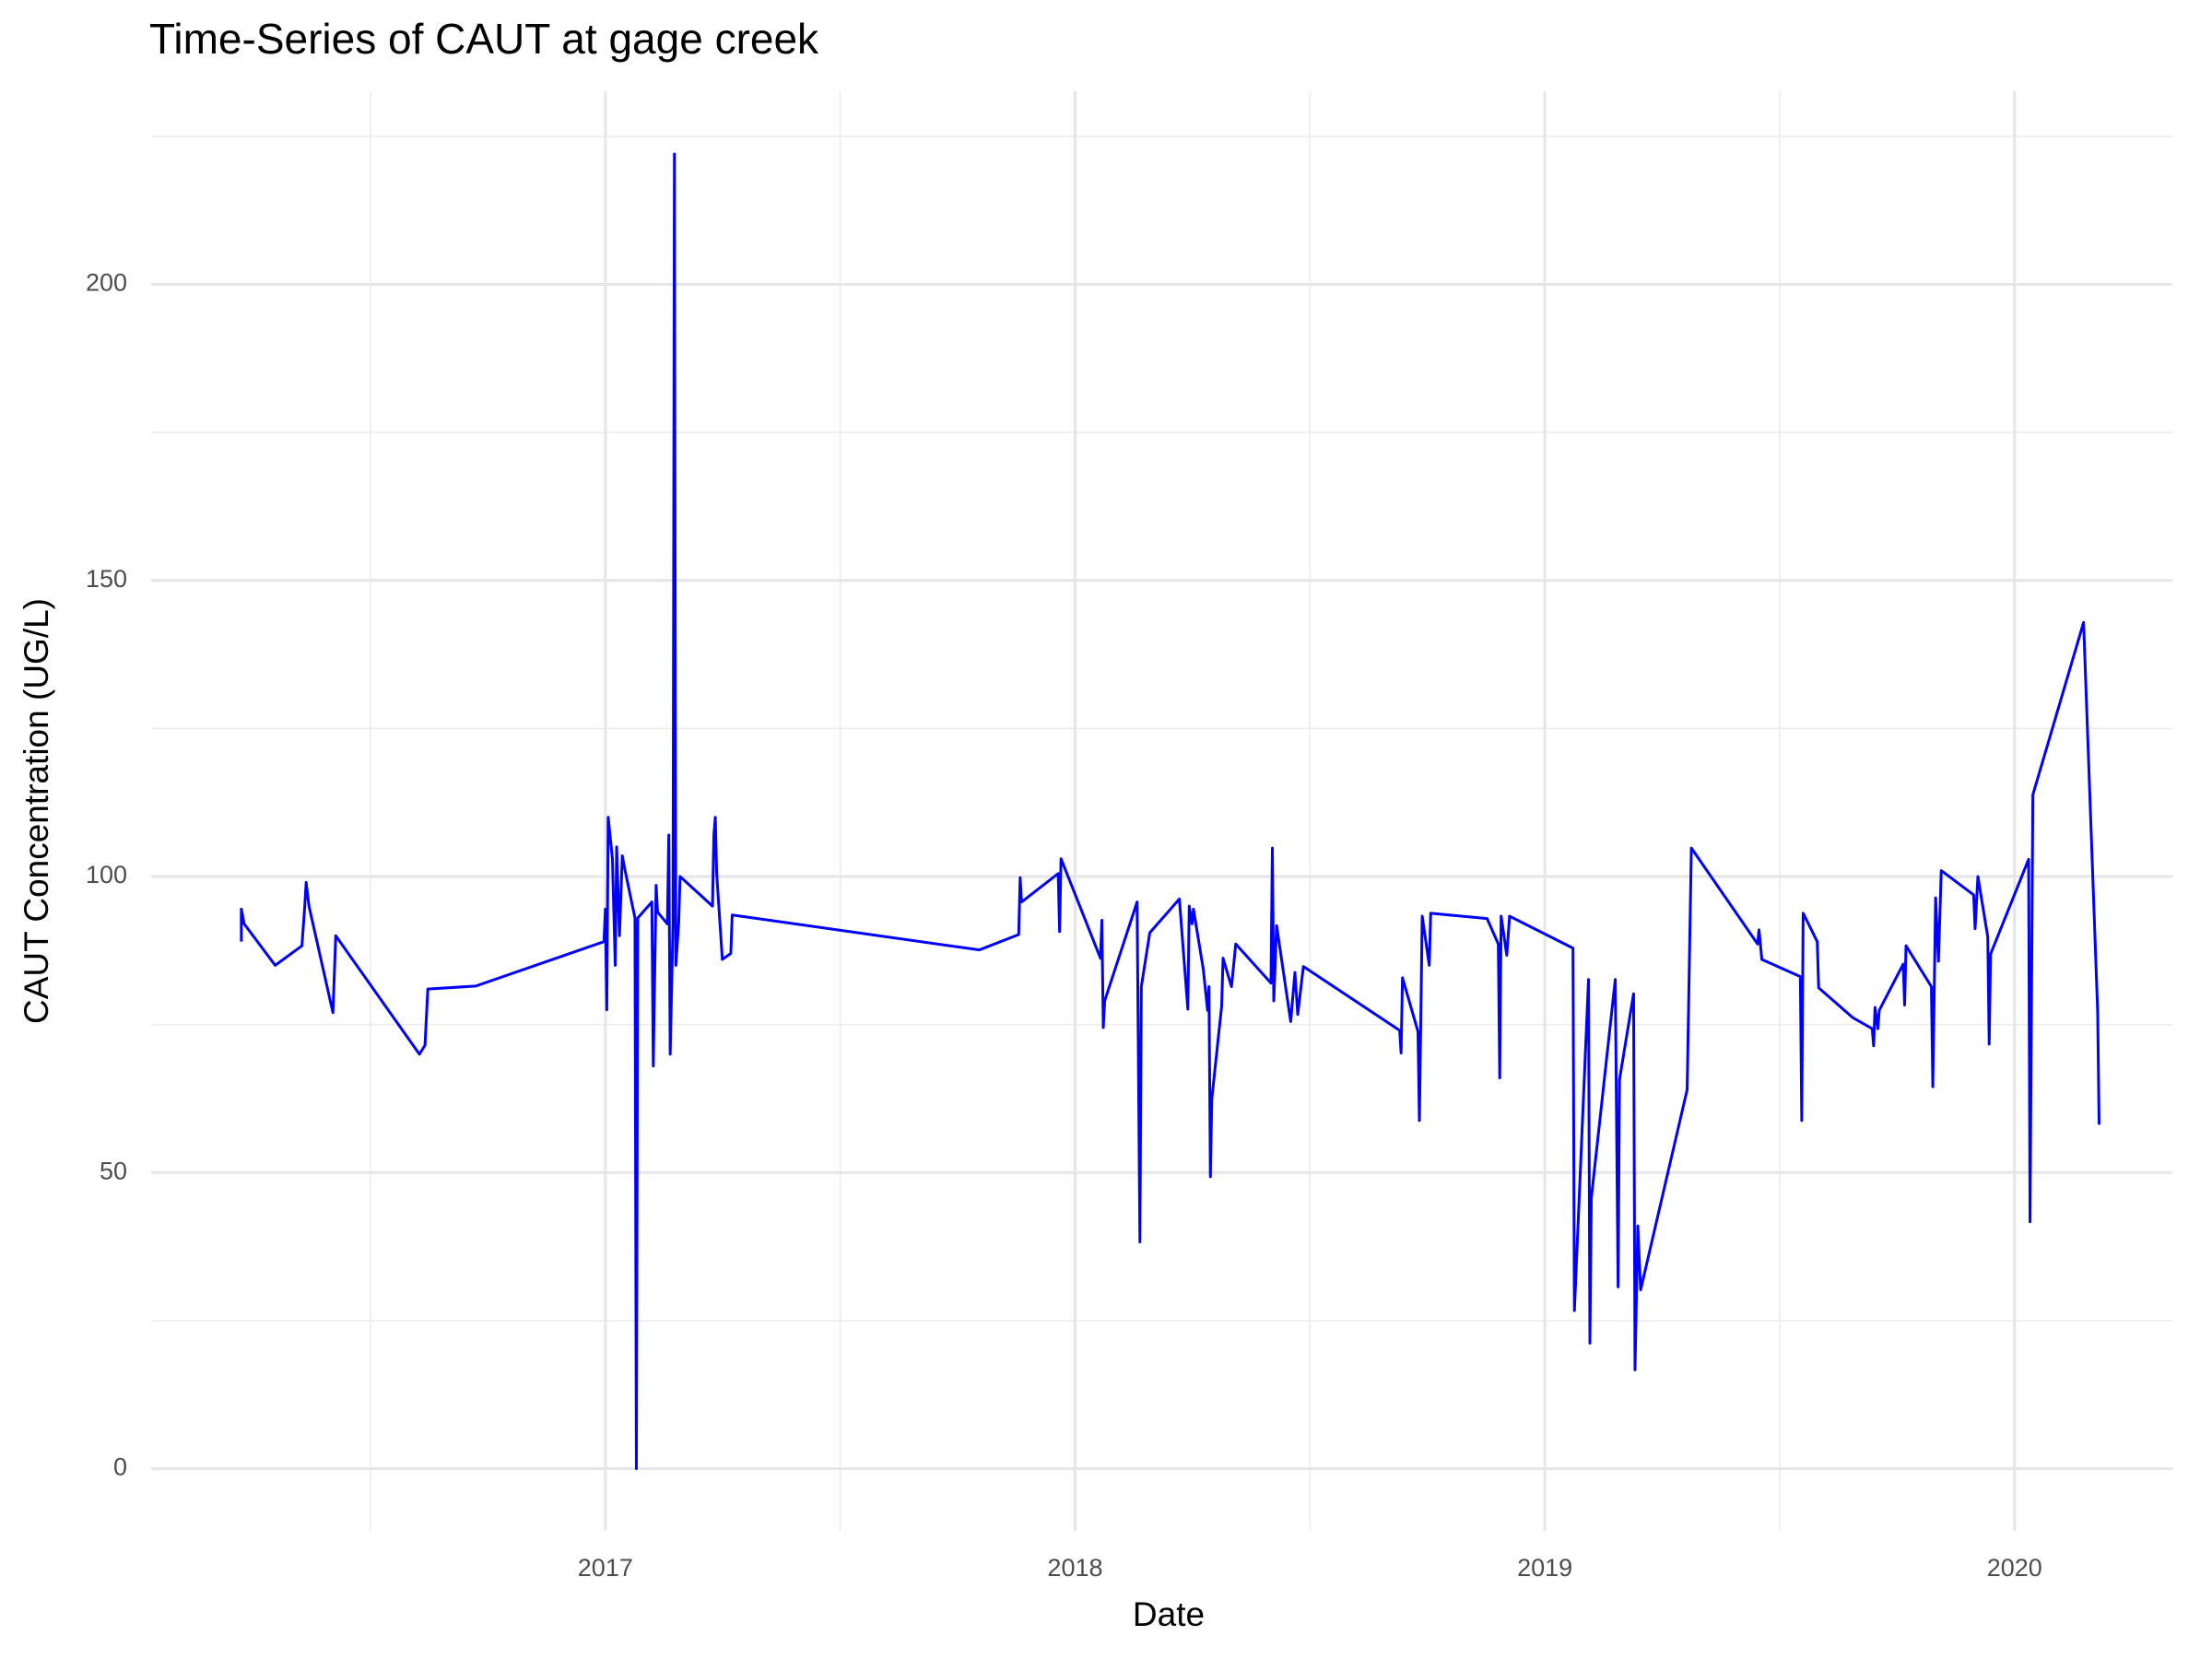 The image size is (2212, 1659). What do you see at coordinates (120, 1467) in the screenshot?
I see `y-tick-label: 0` at bounding box center [120, 1467].